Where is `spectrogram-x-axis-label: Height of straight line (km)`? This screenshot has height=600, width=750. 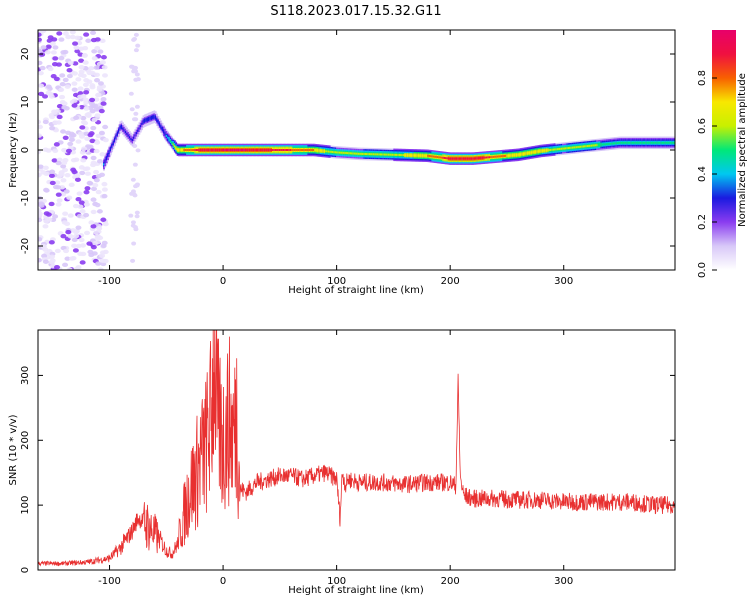
spectrogram-x-axis-label: Height of straight line (km) is located at coordinates (356, 290).